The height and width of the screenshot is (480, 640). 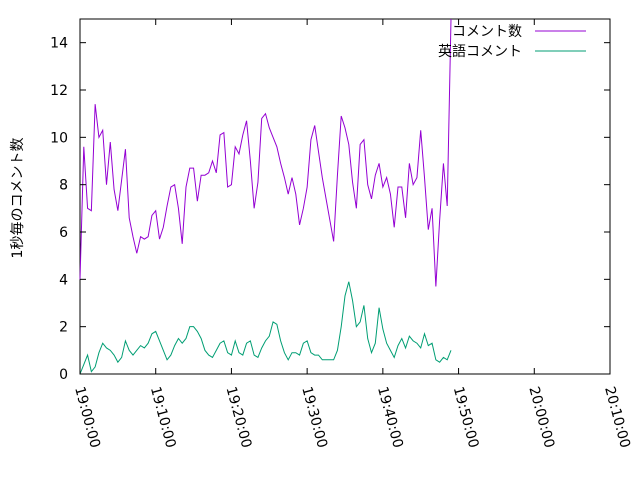 I want to click on x-tick-label: 20:10:00, so click(x=617, y=417).